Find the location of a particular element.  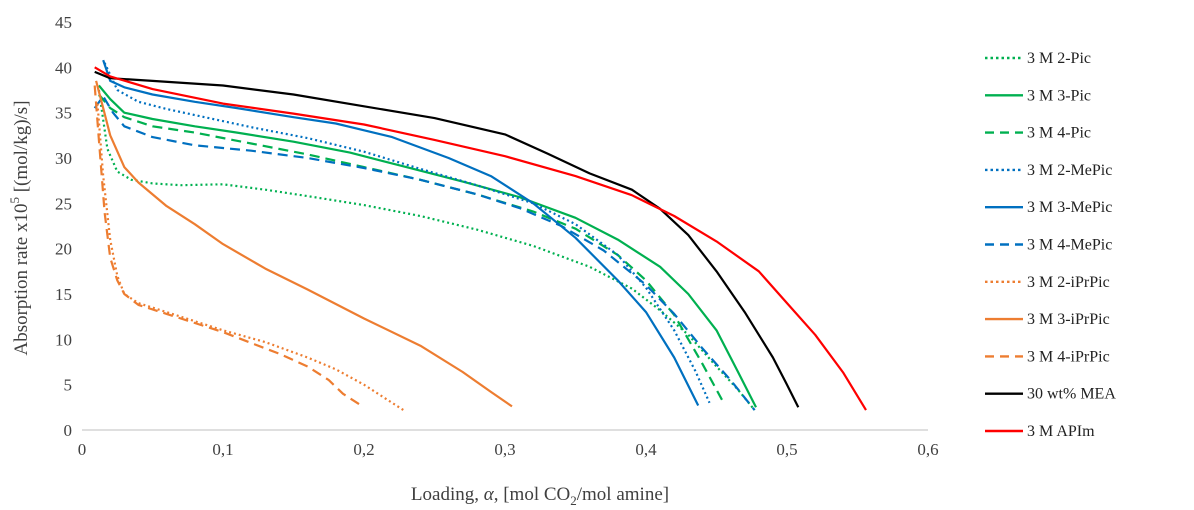

x-tick-label: 0,2 is located at coordinates (363, 449).